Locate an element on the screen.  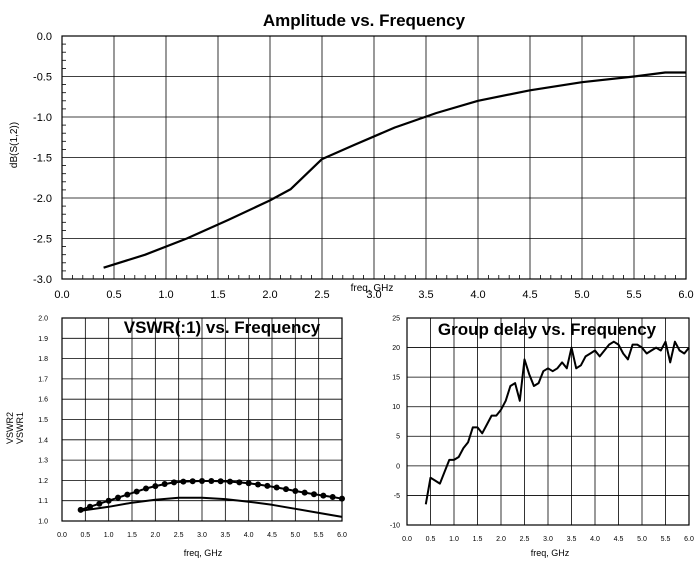
y-tick-label: 1.0 is located at coordinates (43, 521).